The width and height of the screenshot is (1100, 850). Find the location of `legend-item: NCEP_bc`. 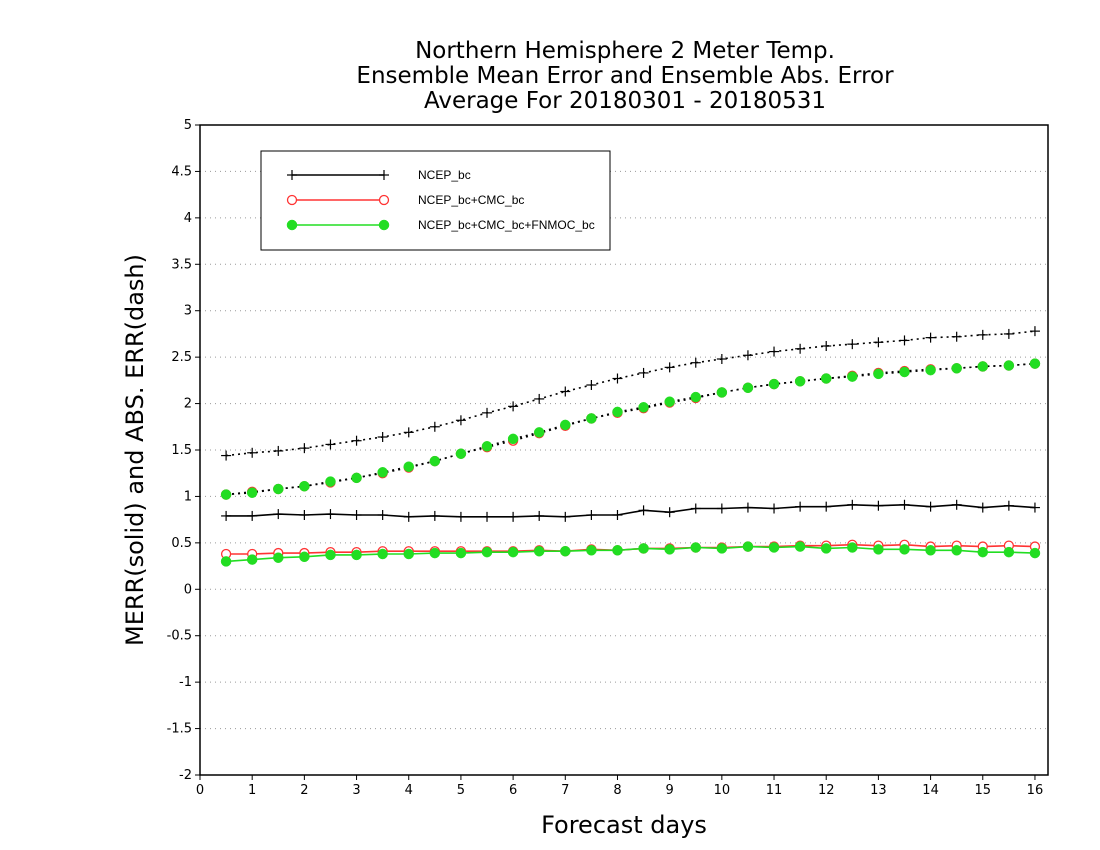

legend-item: NCEP_bc is located at coordinates (379, 175).